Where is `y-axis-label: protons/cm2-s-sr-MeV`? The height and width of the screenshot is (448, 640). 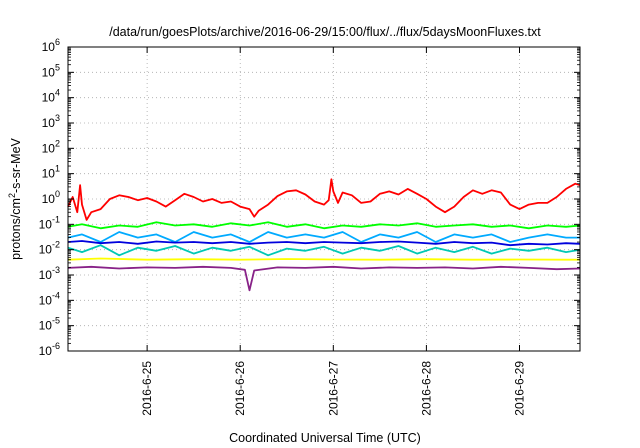
y-axis-label: protons/cm2-s-sr-MeV is located at coordinates (15, 198).